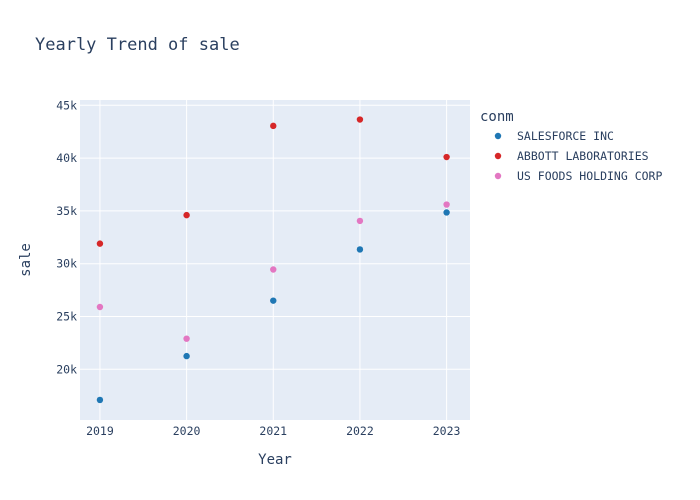 Image resolution: width=700 pixels, height=500 pixels. What do you see at coordinates (66, 237) in the screenshot?
I see `y-axis: 20k 25k 30k 35k 40k 45k` at bounding box center [66, 237].